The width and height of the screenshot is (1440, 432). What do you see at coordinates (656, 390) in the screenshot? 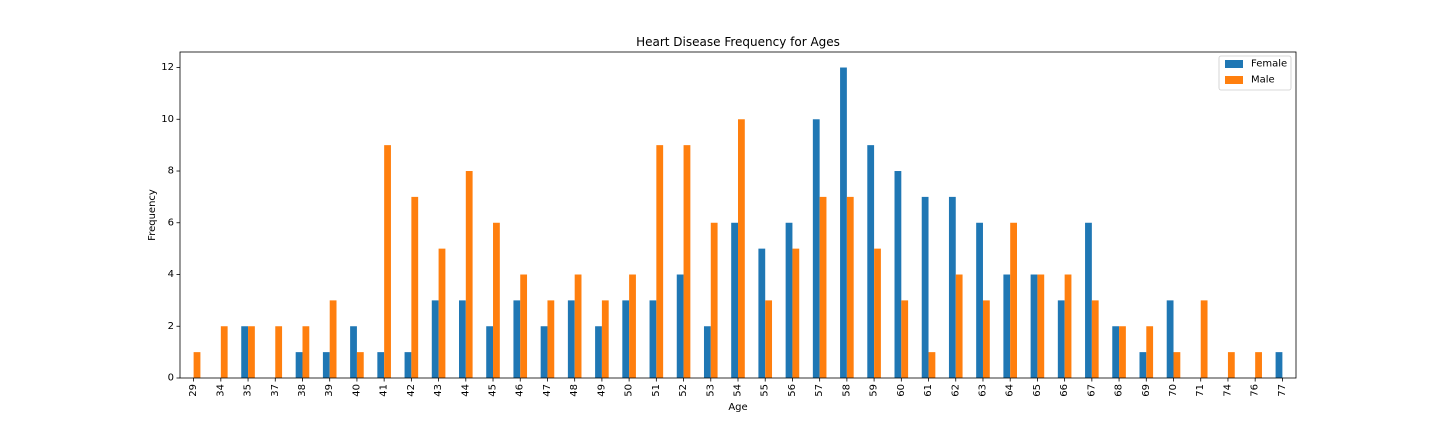
I see `x-tick-label: 51` at bounding box center [656, 390].